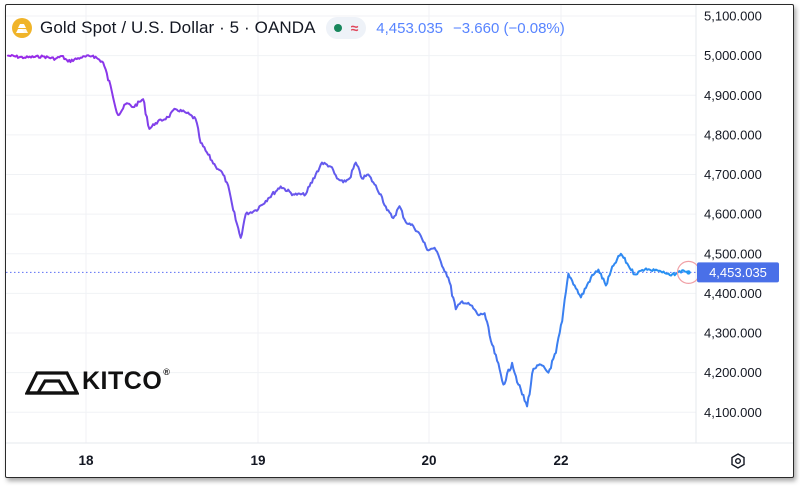  I want to click on y-tick-label: 5,000.000, so click(733, 55).